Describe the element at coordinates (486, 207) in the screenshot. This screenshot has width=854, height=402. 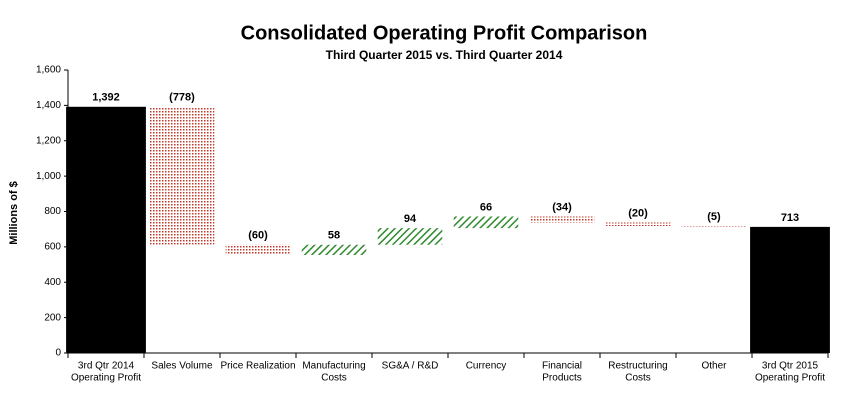
I see `value-label: 66` at that location.